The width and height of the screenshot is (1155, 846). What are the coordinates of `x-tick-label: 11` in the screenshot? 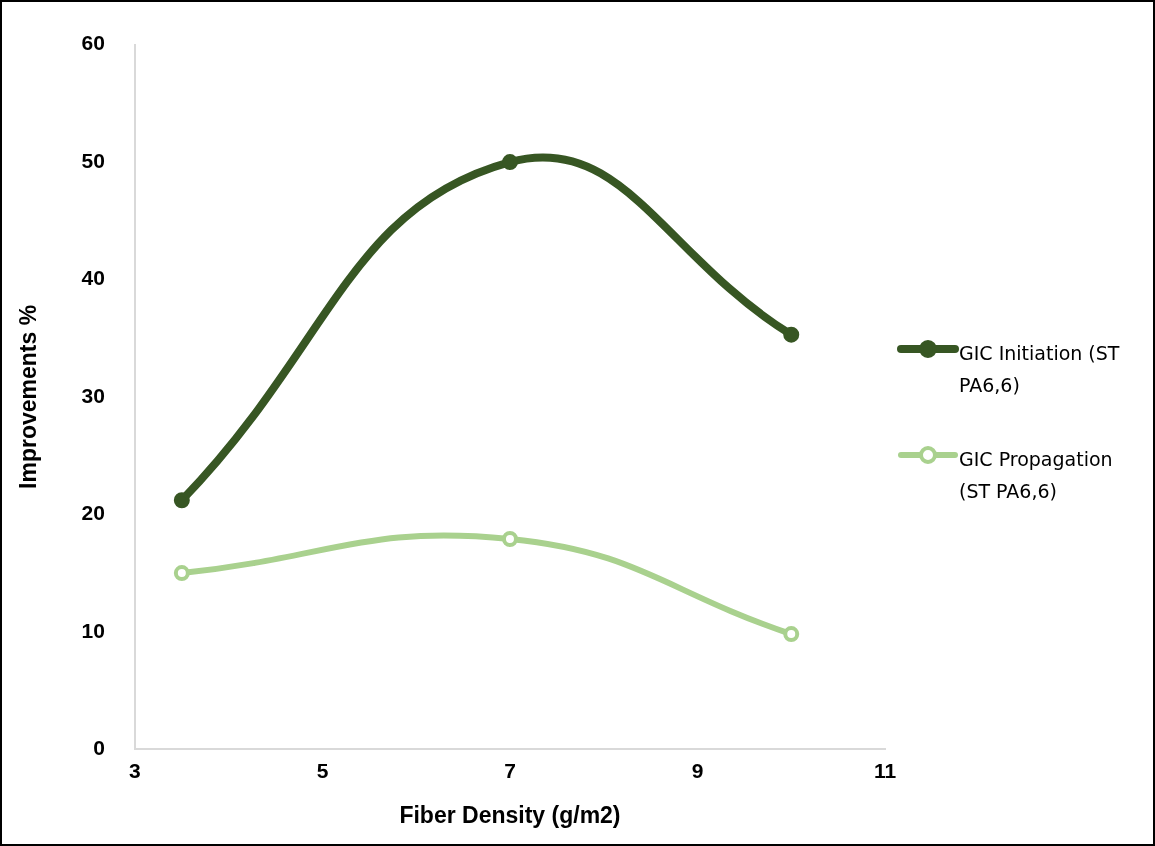 It's located at (885, 770).